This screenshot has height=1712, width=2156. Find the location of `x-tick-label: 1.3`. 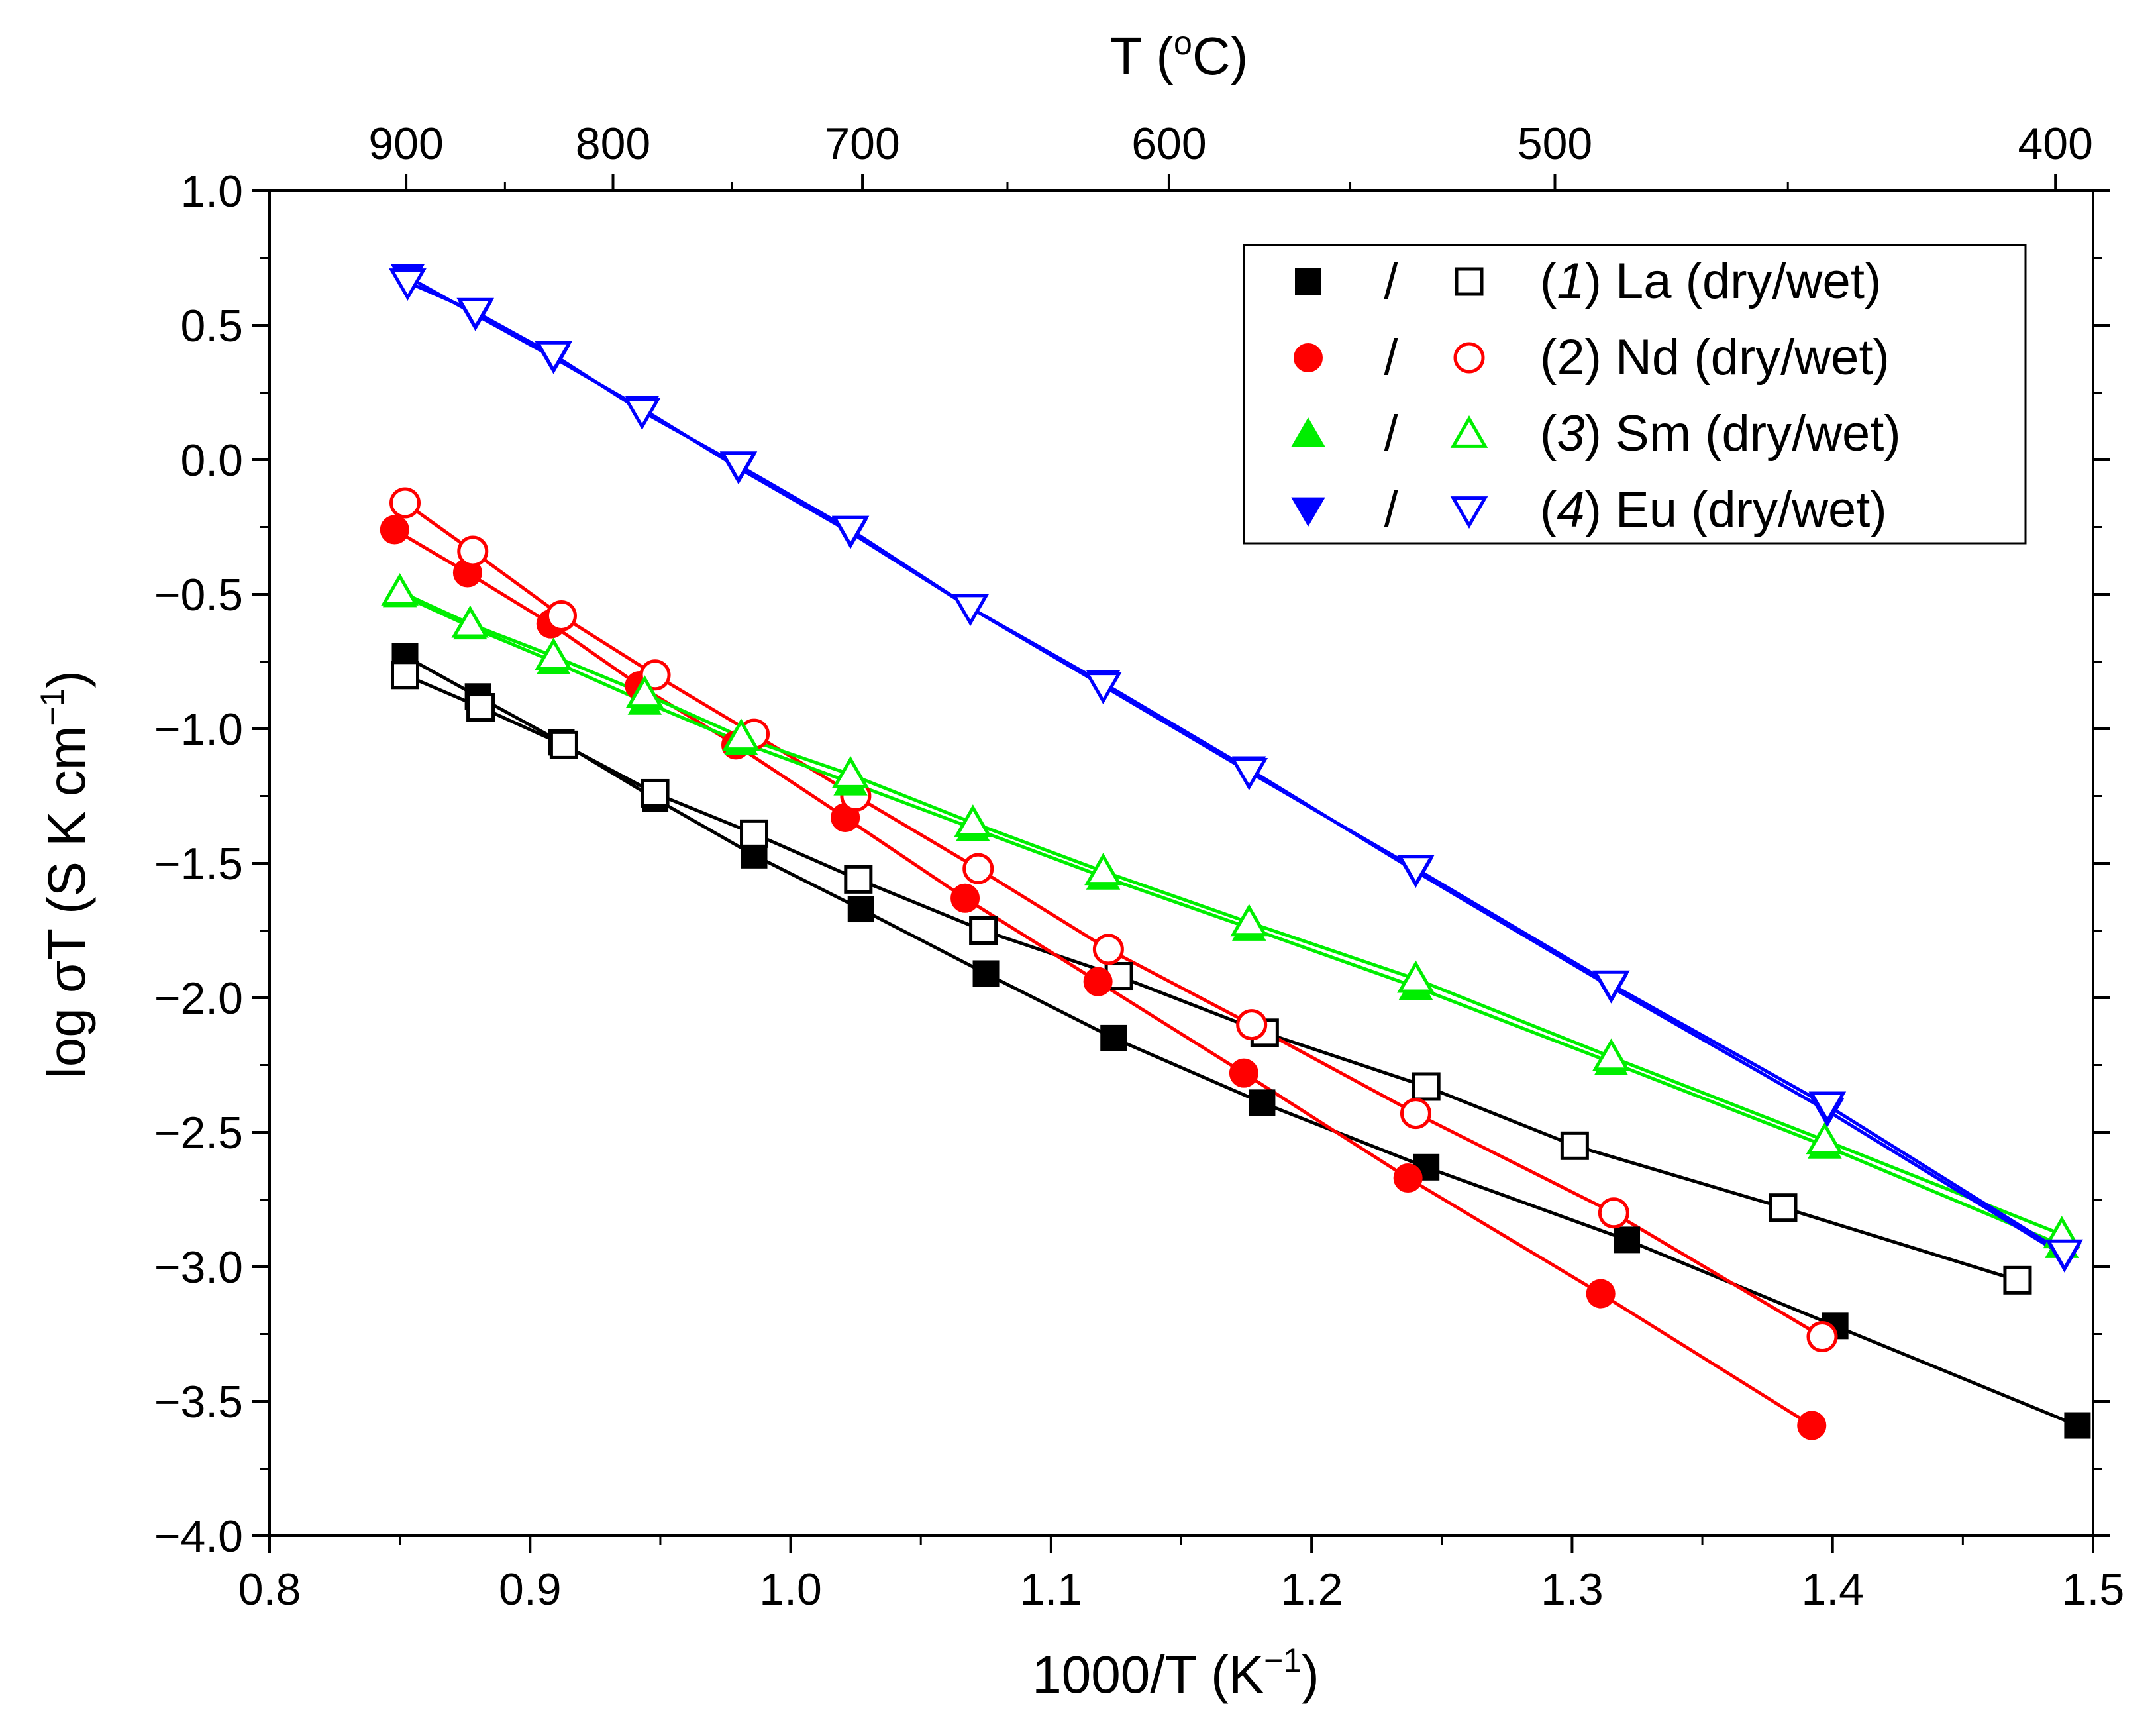

x-tick-label: 1.3 is located at coordinates (1573, 1589).